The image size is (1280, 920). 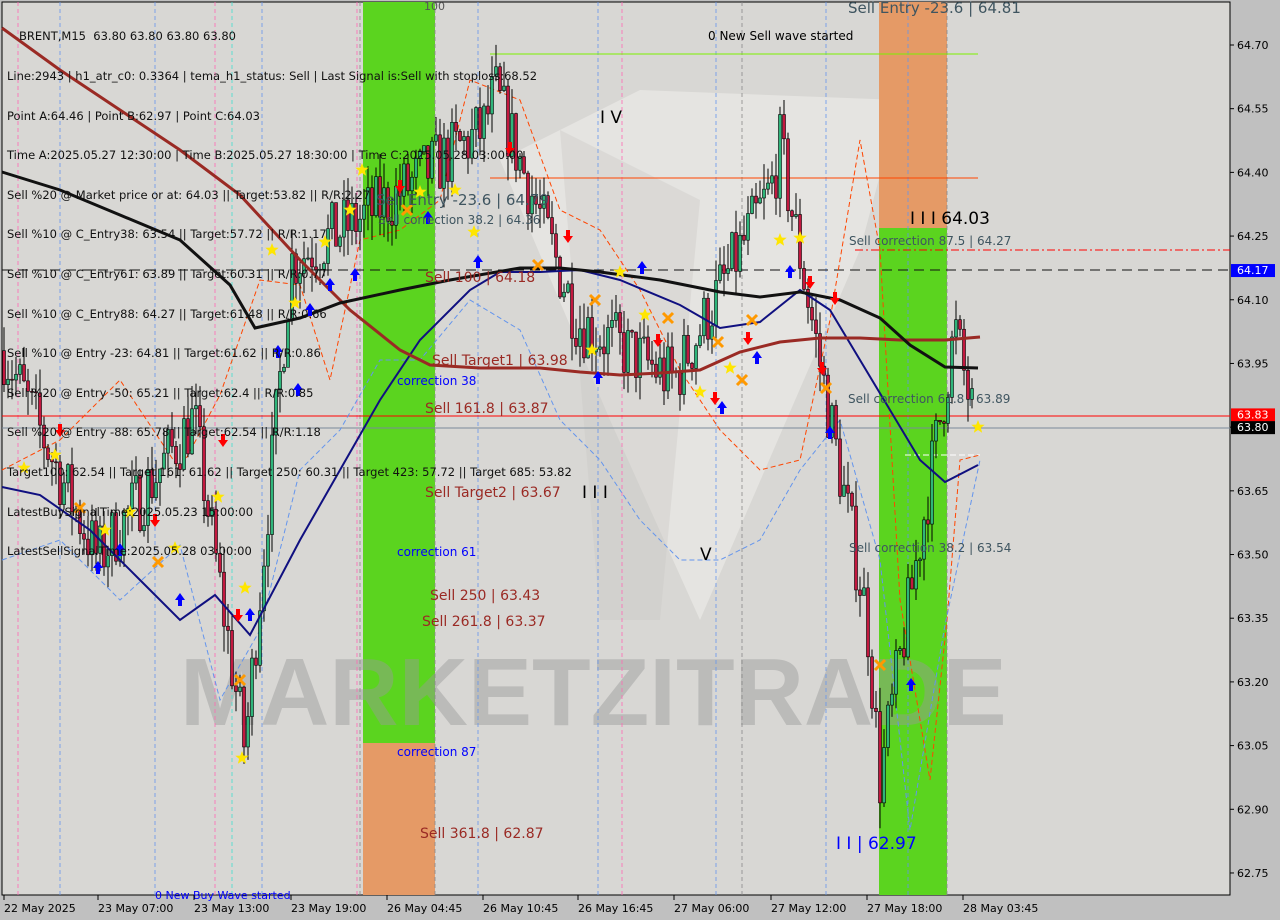 I want to click on sell-2618-label: Sell 261.8 | 63.37, so click(x=484, y=622).